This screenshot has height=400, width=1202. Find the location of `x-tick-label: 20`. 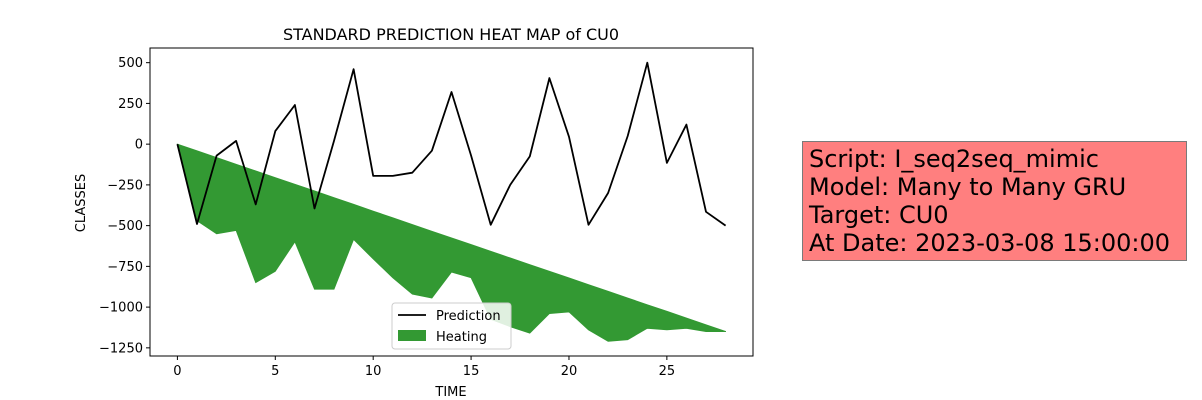

x-tick-label: 20 is located at coordinates (569, 371).